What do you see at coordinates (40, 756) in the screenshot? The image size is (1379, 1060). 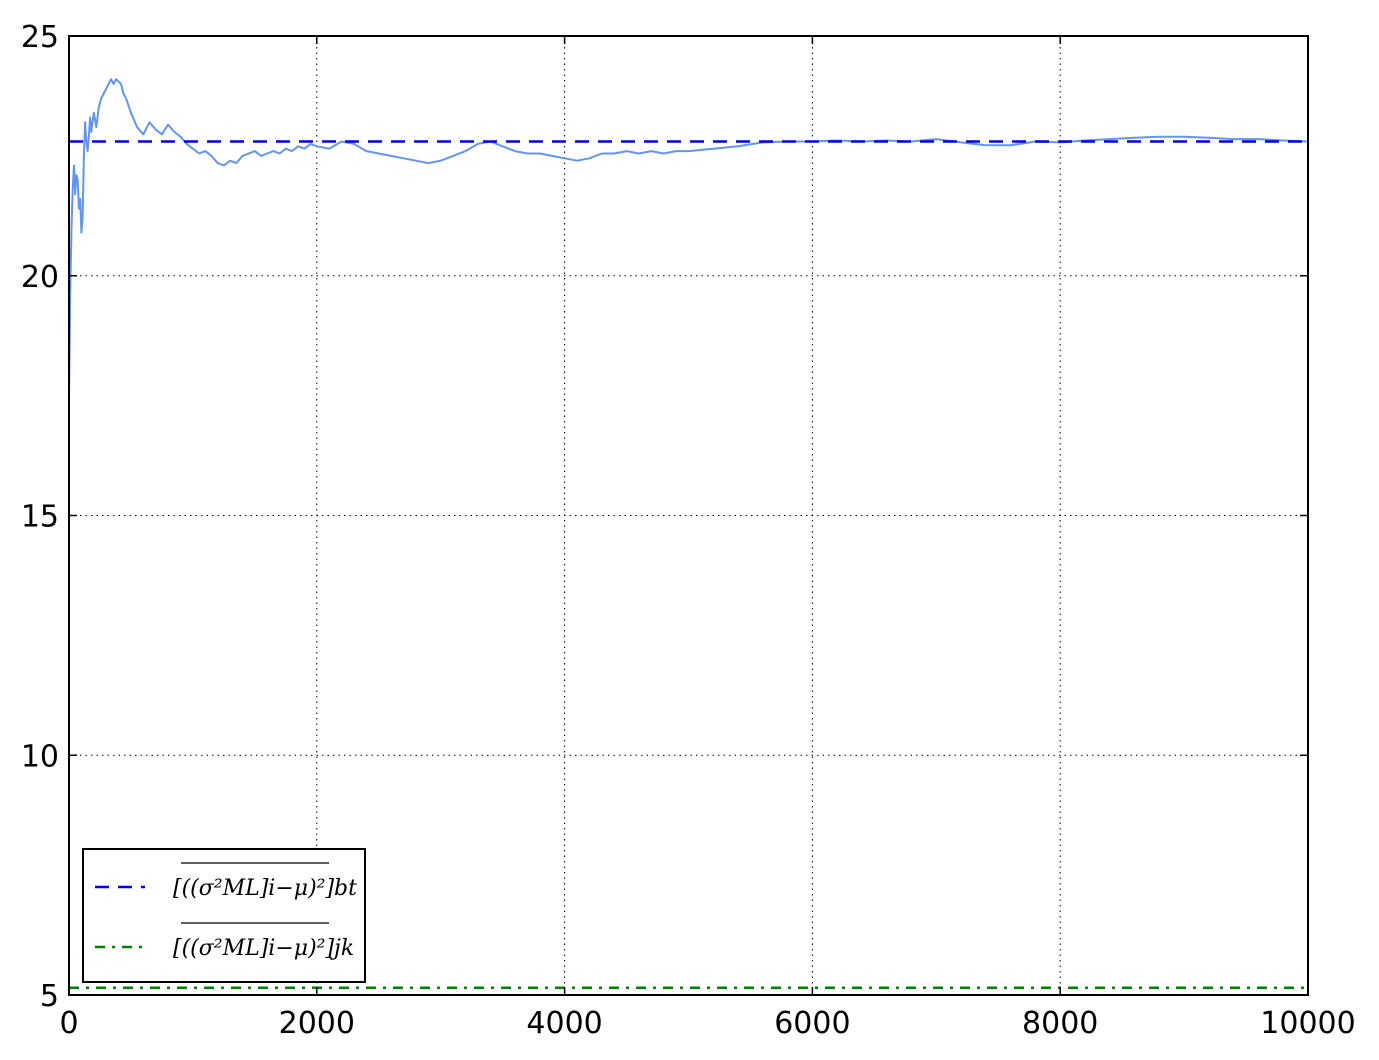 I see `y-tick-label: 10` at bounding box center [40, 756].